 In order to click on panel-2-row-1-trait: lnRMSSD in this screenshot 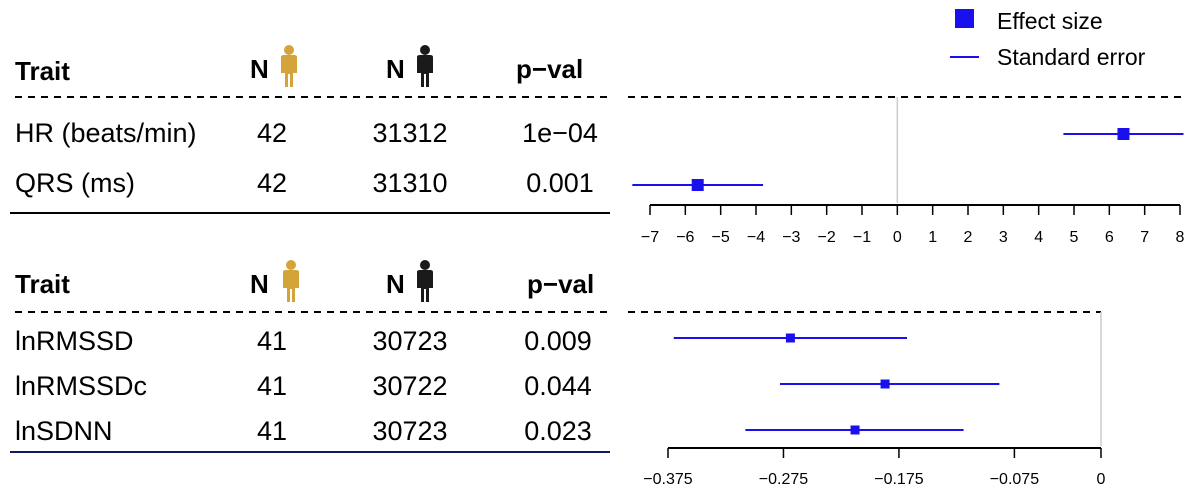, I will do `click(74, 341)`.